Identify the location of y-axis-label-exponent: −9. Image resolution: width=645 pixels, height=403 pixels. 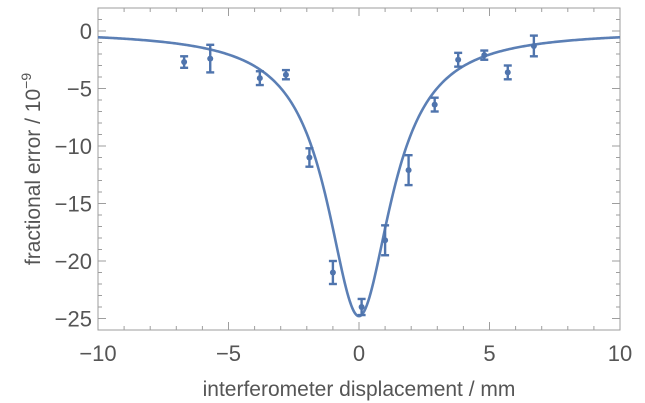
(26, 81).